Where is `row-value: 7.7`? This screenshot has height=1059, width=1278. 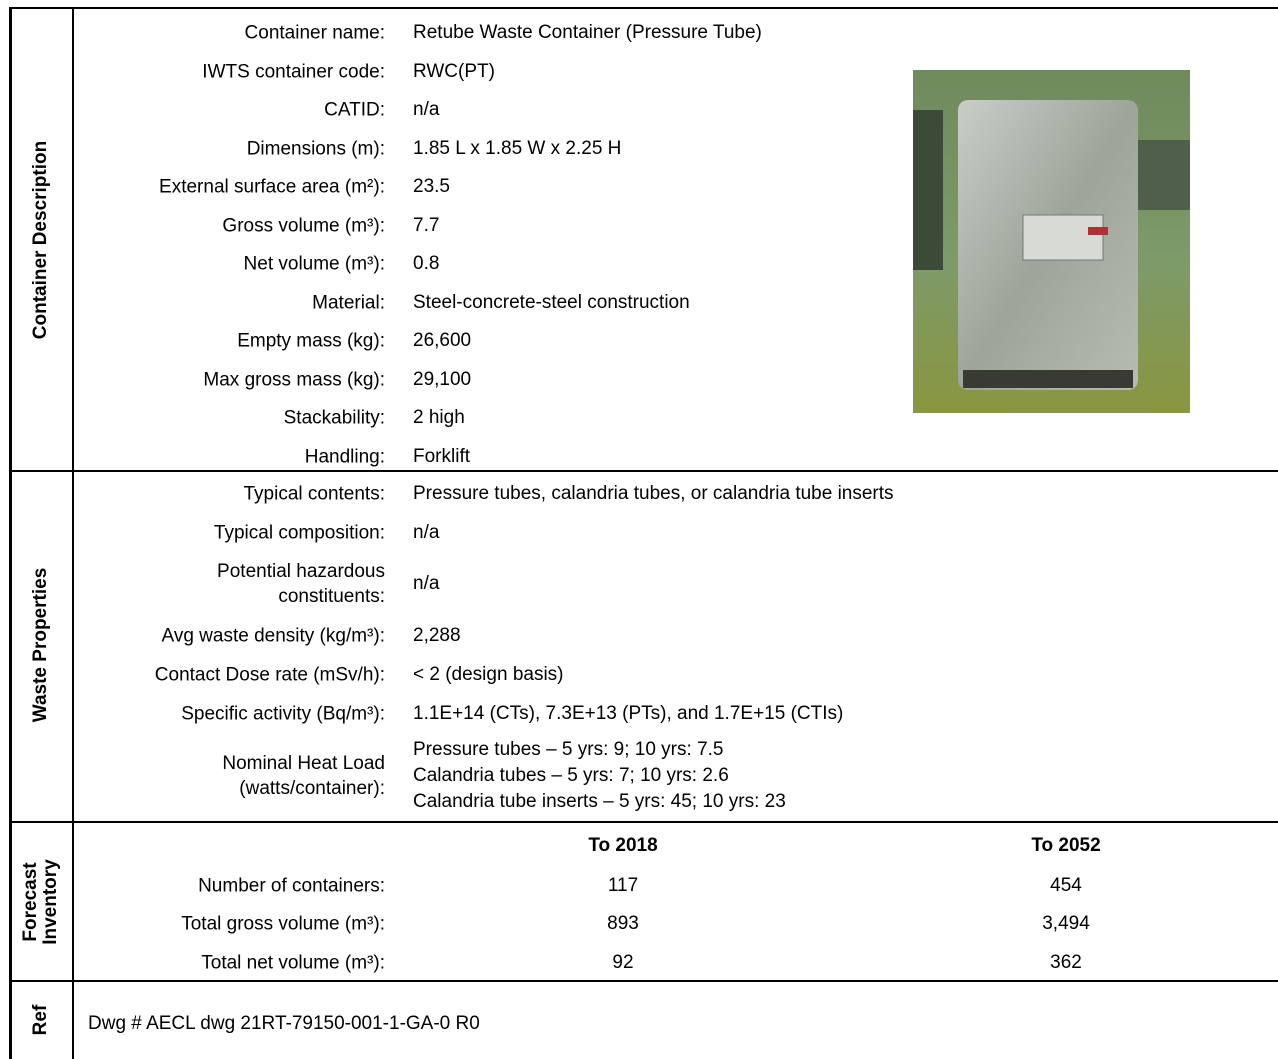
row-value: 7.7 is located at coordinates (426, 225).